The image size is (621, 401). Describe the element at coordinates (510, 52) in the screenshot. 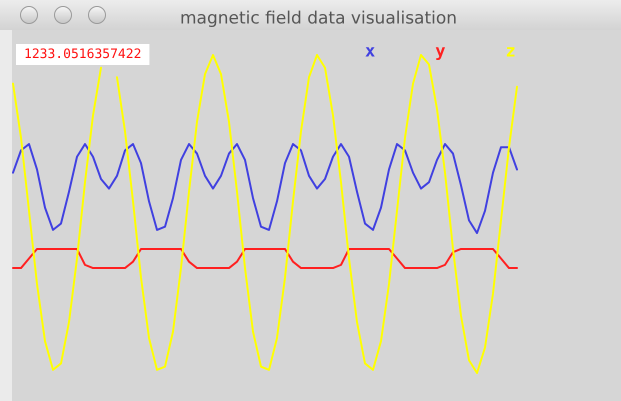

I see `series-label: z` at that location.